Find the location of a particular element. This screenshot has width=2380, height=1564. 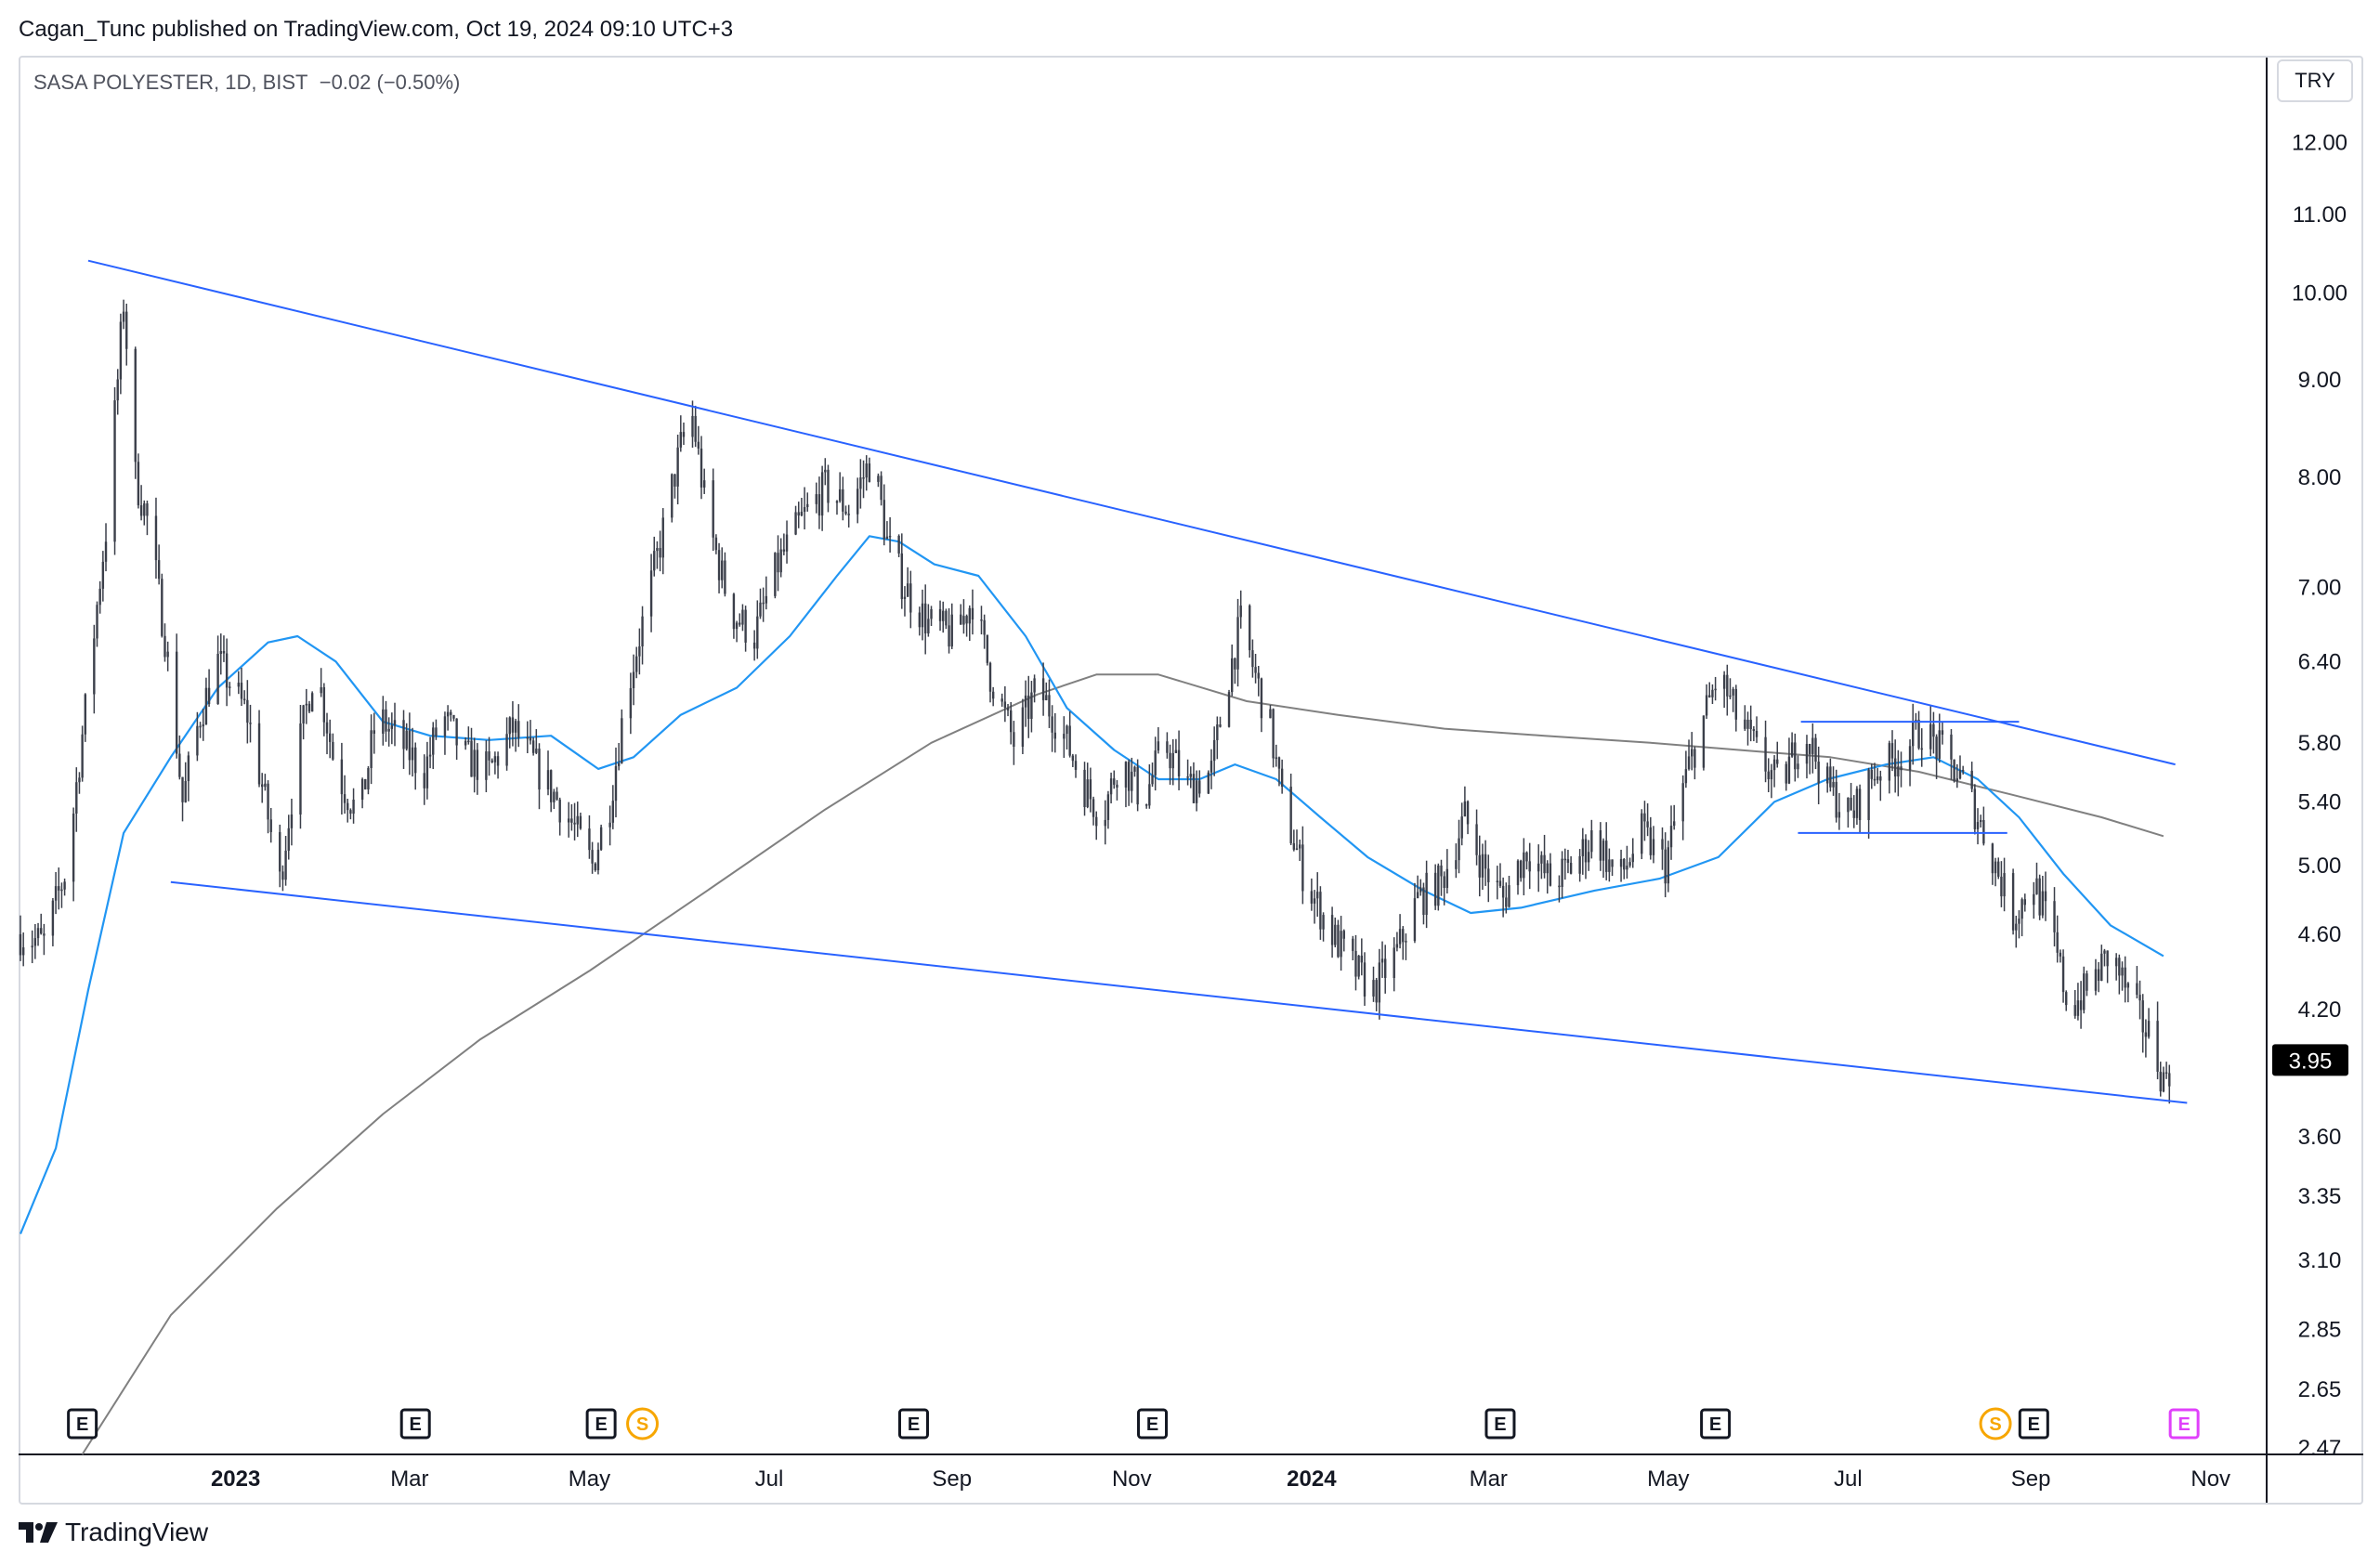

upcoming-earnings-event-badge: E is located at coordinates (2184, 1424).